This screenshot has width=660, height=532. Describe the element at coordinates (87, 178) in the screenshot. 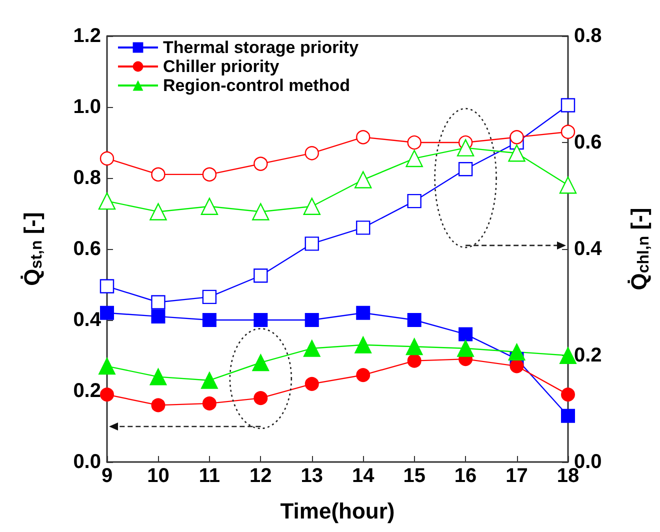

I see `y-tick-label: 0.8` at that location.